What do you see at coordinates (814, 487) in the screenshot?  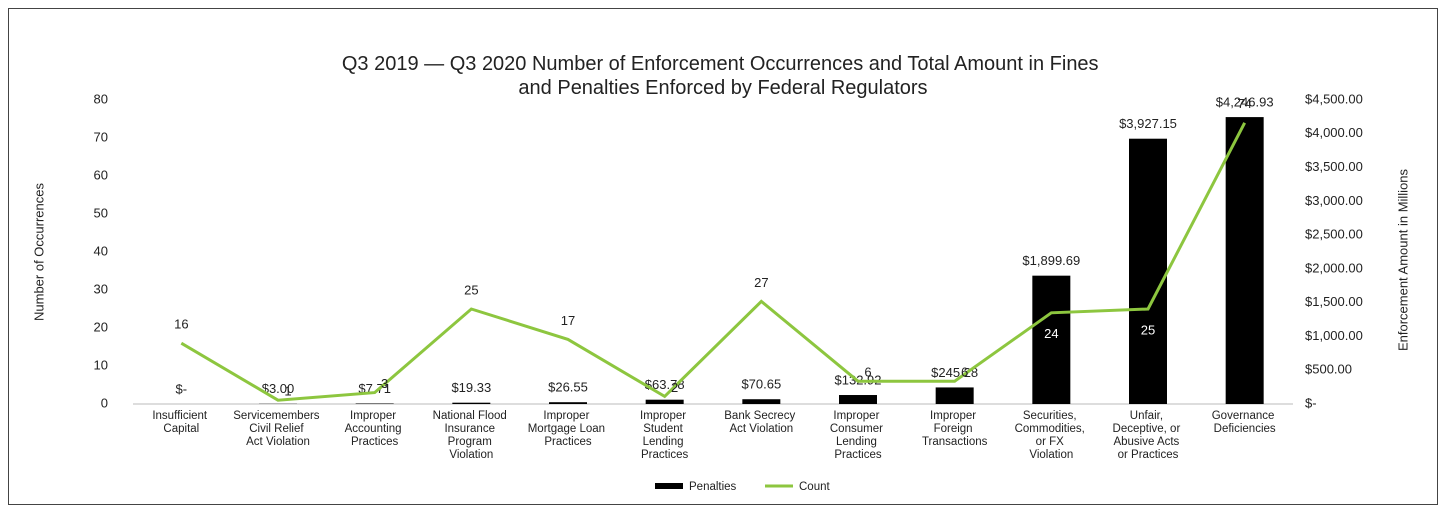 I see `legend-label: Count` at bounding box center [814, 487].